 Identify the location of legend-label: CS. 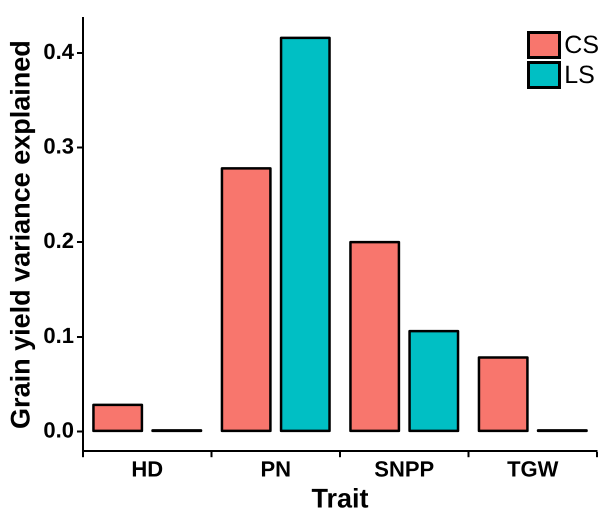
(581, 45).